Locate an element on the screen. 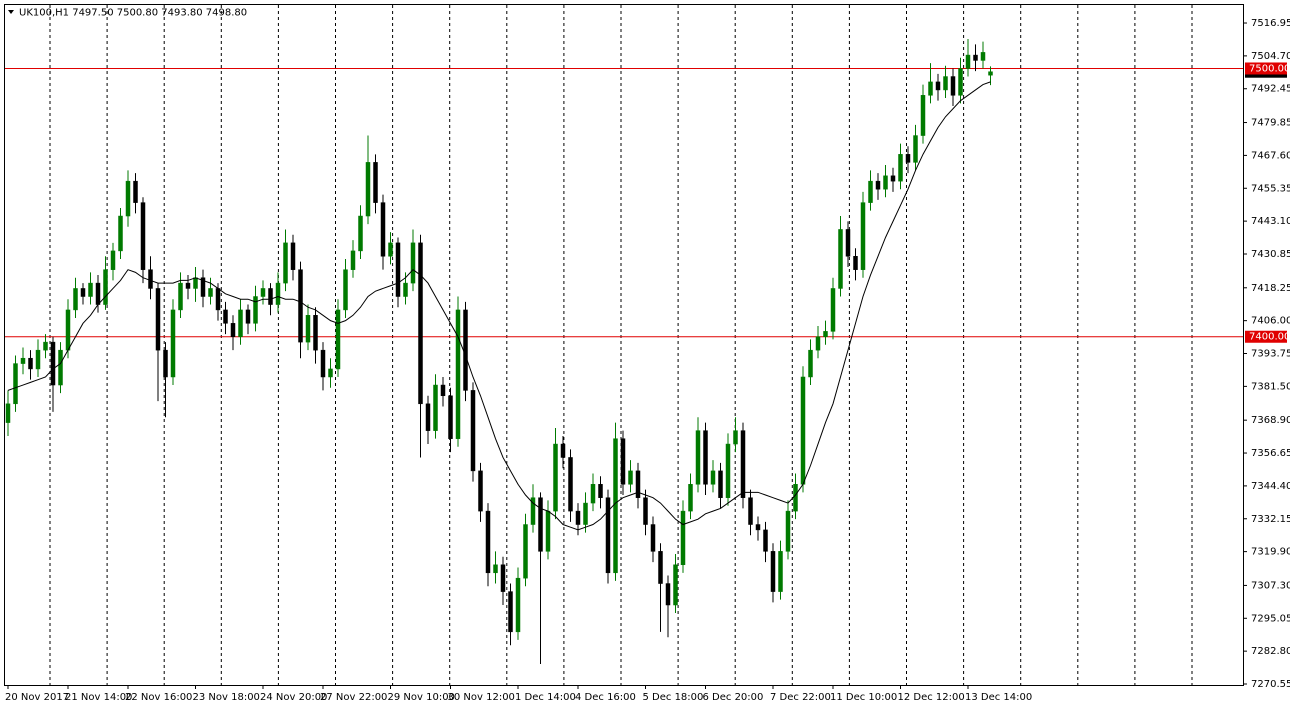  y-tick-label: 7443.10 is located at coordinates (1270, 221).